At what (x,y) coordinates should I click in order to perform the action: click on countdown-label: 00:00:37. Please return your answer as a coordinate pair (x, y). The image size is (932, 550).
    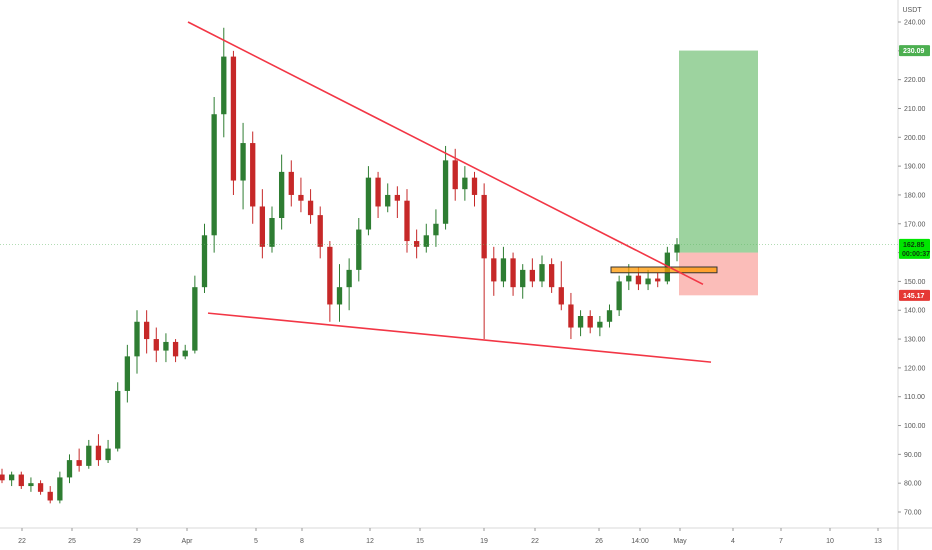
    Looking at the image, I should click on (916, 254).